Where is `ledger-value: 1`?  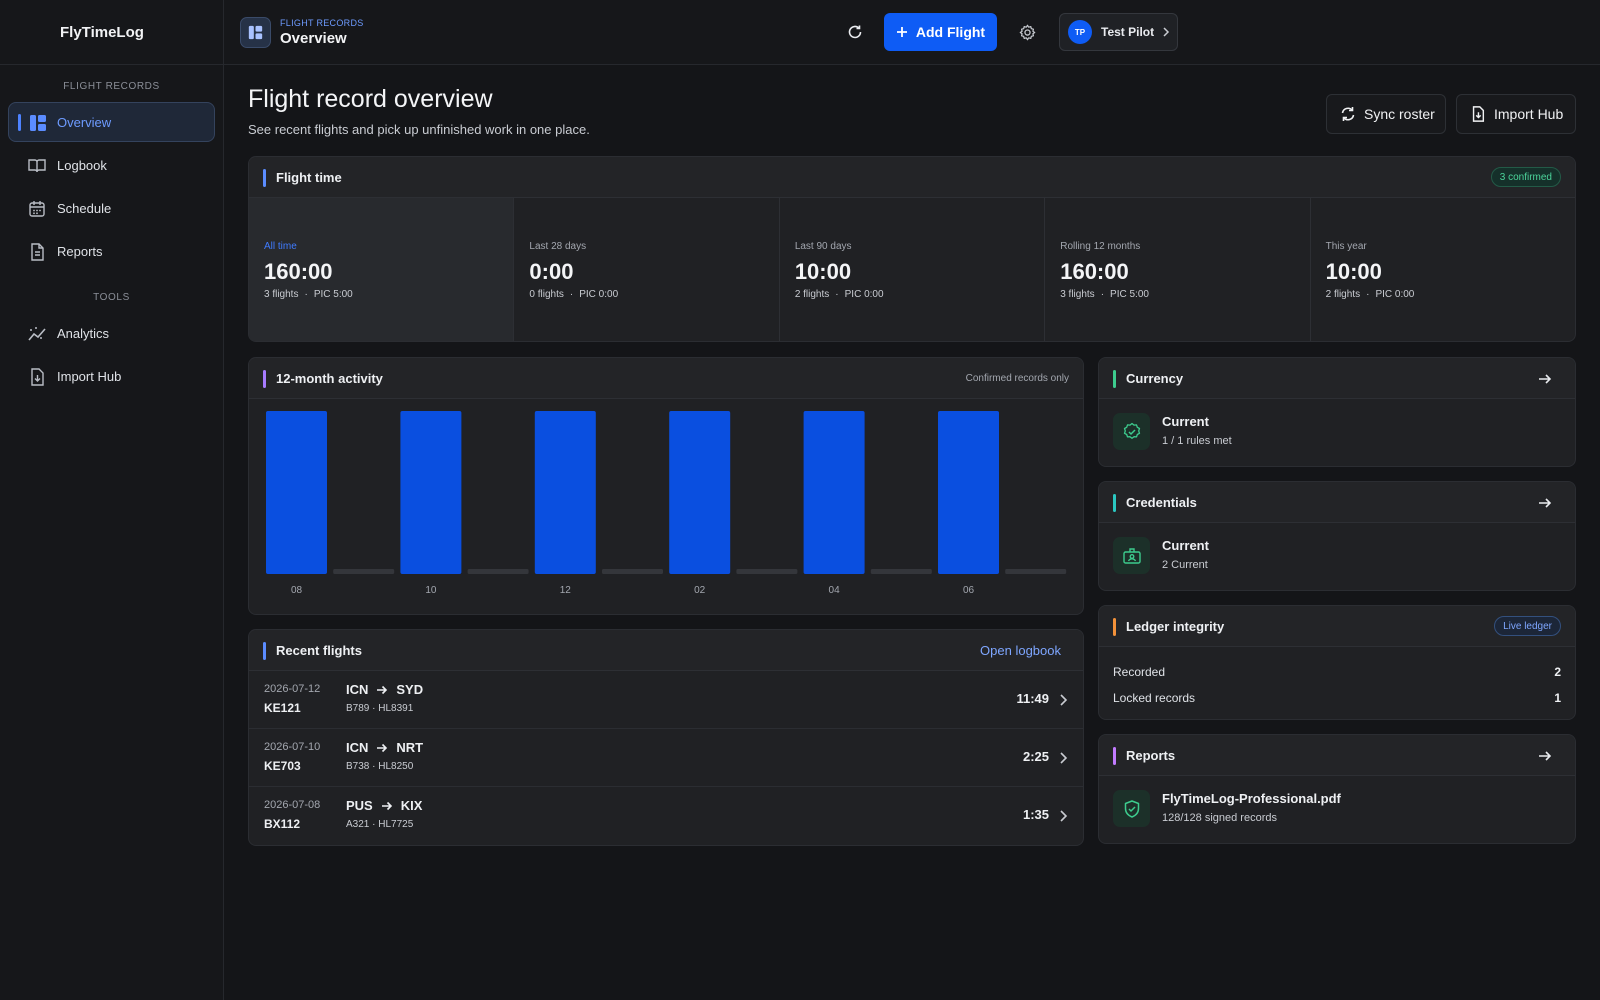
ledger-value: 1 is located at coordinates (1557, 698).